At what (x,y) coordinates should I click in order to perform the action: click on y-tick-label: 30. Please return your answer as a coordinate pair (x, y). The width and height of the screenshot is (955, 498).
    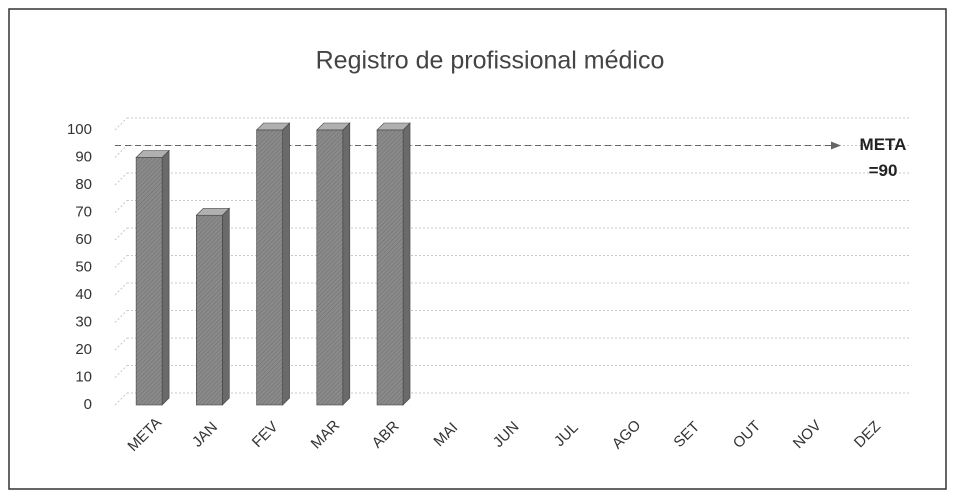
    Looking at the image, I should click on (83, 321).